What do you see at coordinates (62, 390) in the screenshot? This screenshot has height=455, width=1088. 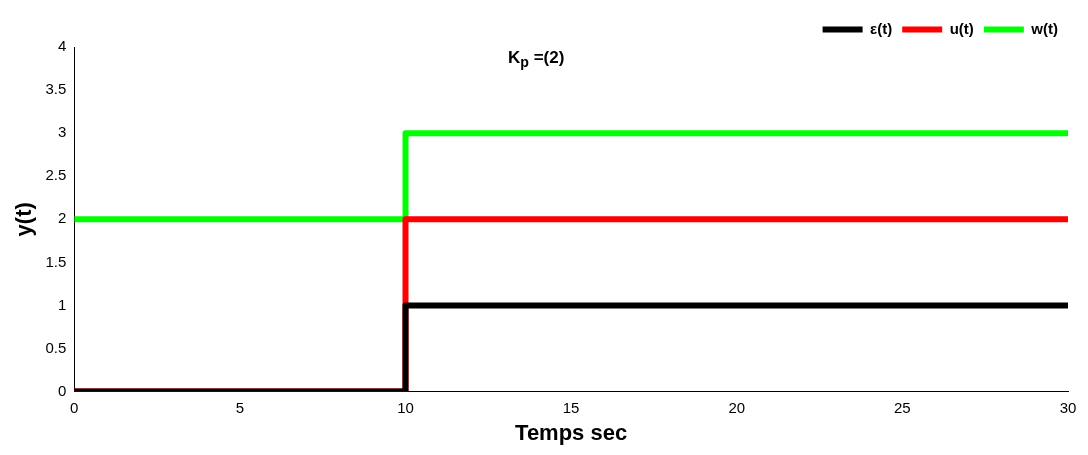 I see `y-tick-label: 0` at bounding box center [62, 390].